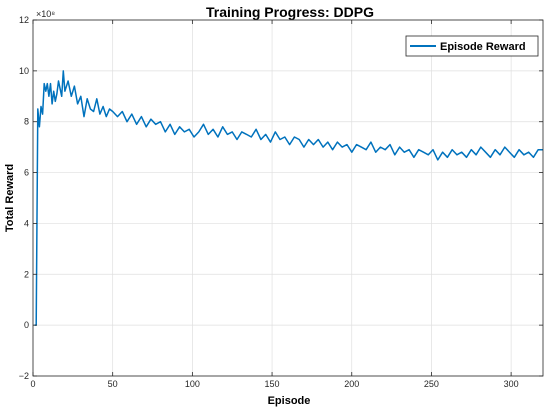 The width and height of the screenshot is (550, 408). I want to click on y-tick-label: 2, so click(26, 274).